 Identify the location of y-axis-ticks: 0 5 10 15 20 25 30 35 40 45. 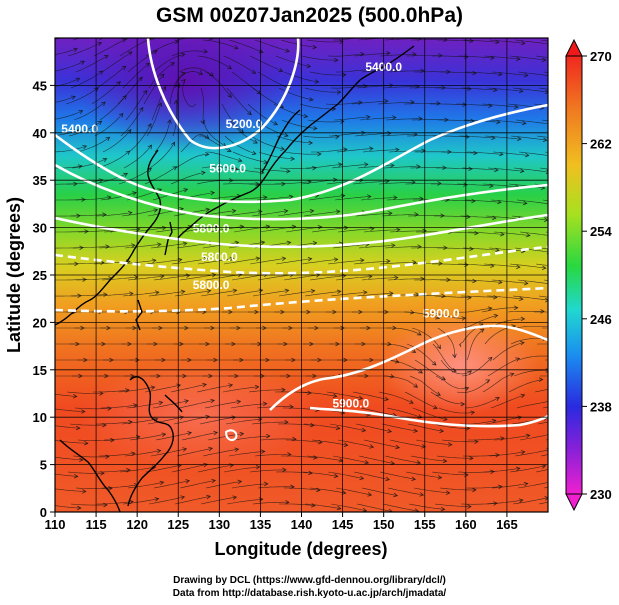
(44, 299).